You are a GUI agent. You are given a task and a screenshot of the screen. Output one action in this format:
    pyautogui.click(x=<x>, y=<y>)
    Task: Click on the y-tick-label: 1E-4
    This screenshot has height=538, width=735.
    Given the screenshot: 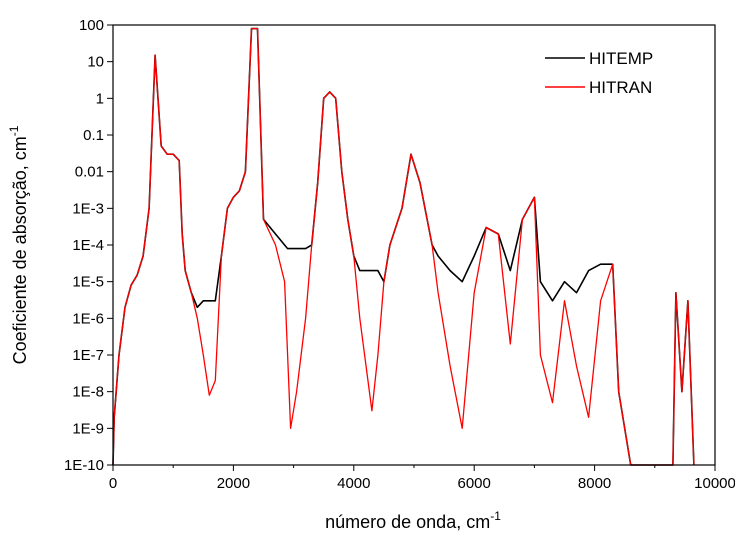 What is the action you would take?
    pyautogui.click(x=88, y=245)
    